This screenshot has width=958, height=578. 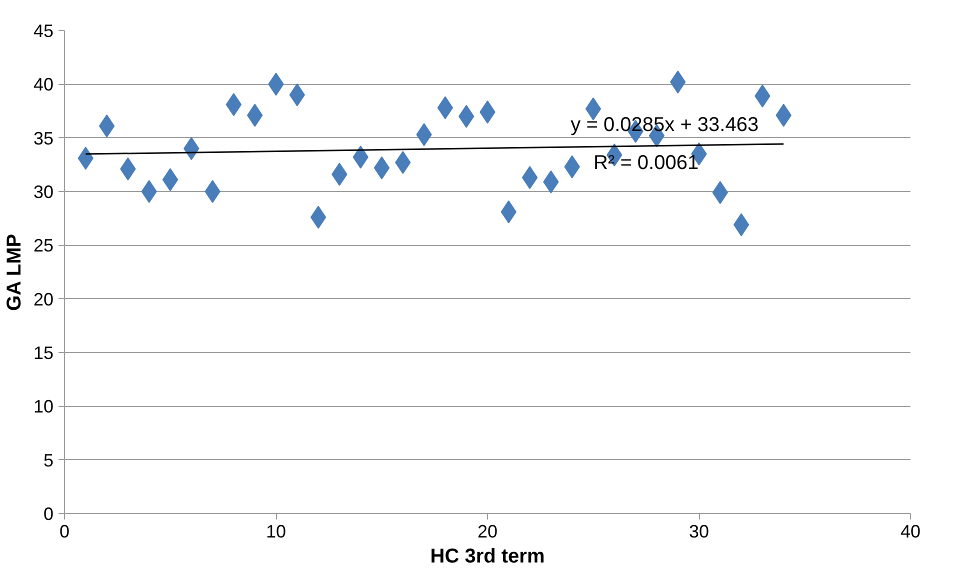 What do you see at coordinates (43, 299) in the screenshot?
I see `y-tick-label: 20` at bounding box center [43, 299].